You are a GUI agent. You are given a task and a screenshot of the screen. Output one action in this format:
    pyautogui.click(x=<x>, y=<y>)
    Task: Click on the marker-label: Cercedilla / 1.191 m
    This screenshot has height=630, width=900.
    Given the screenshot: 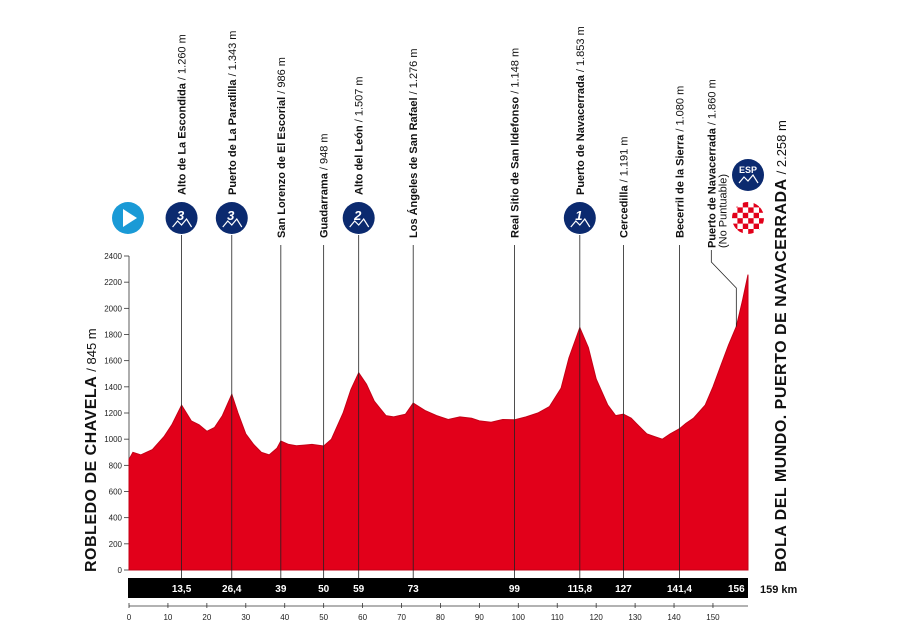 What is the action you would take?
    pyautogui.click(x=624, y=187)
    